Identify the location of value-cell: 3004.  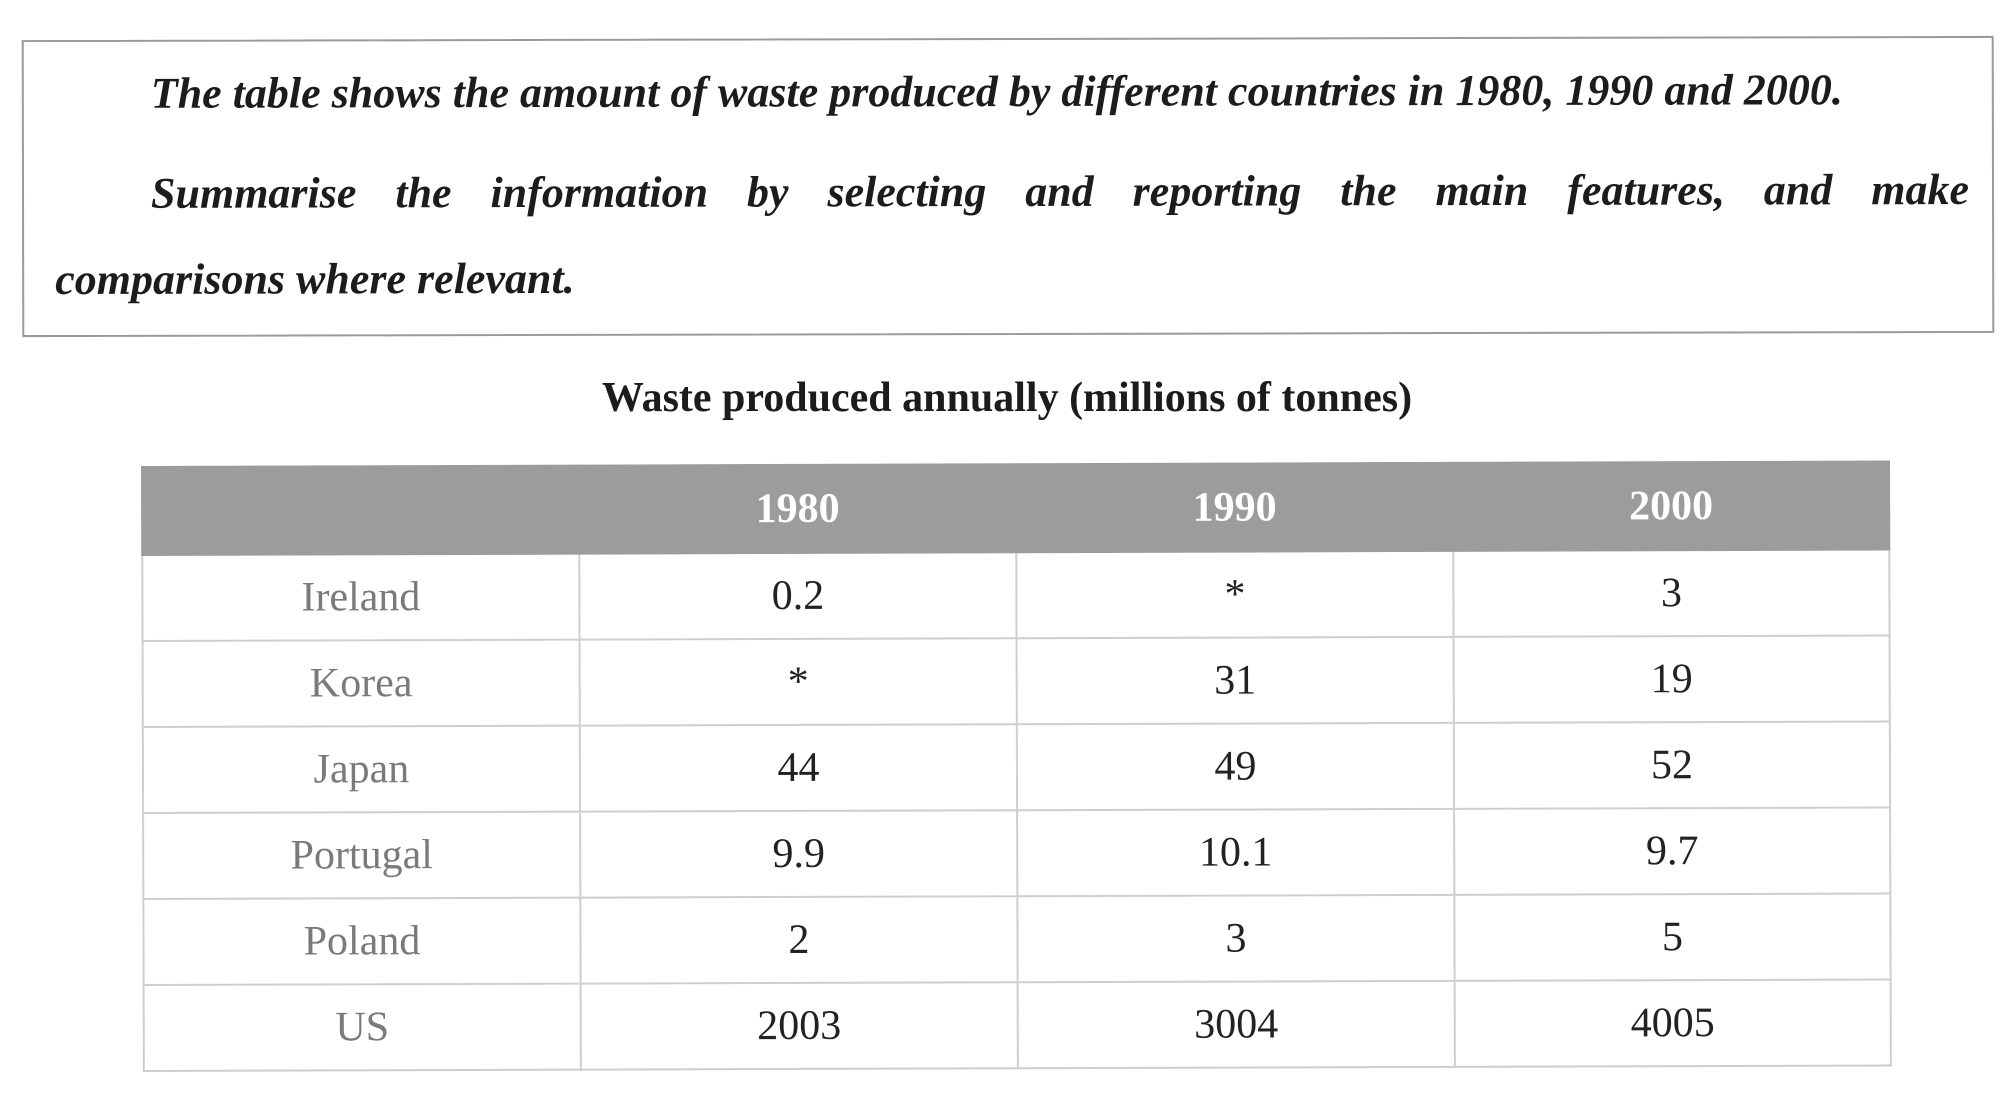
(1236, 1024).